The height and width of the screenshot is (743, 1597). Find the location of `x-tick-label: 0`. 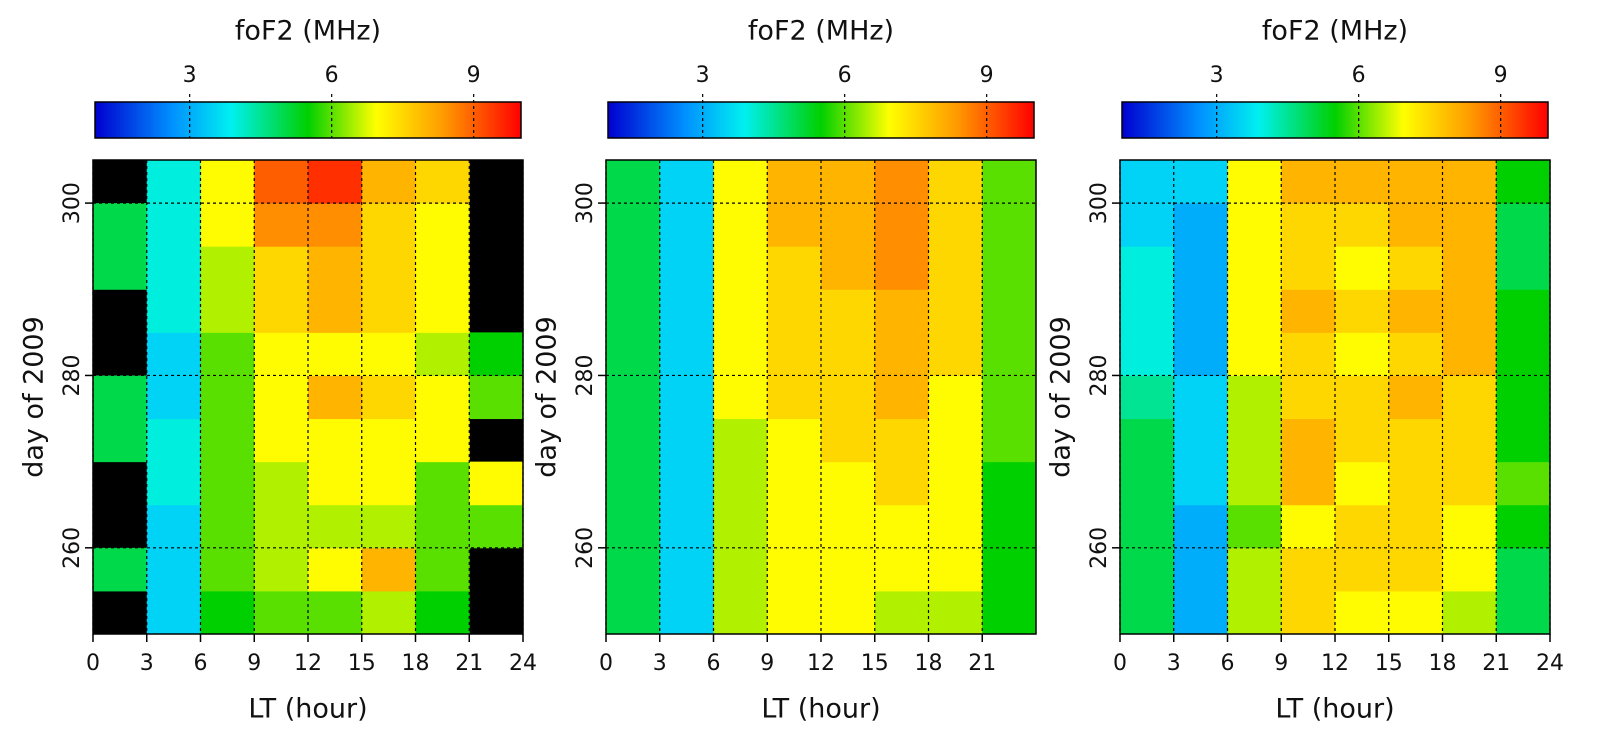

x-tick-label: 0 is located at coordinates (606, 663).